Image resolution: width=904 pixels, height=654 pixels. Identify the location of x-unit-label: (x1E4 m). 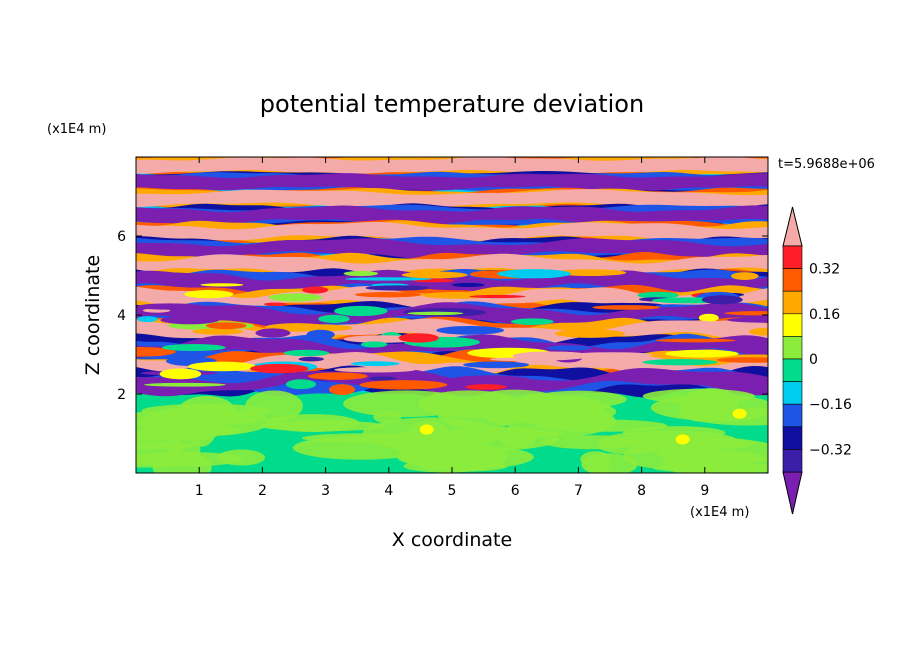
(719, 512).